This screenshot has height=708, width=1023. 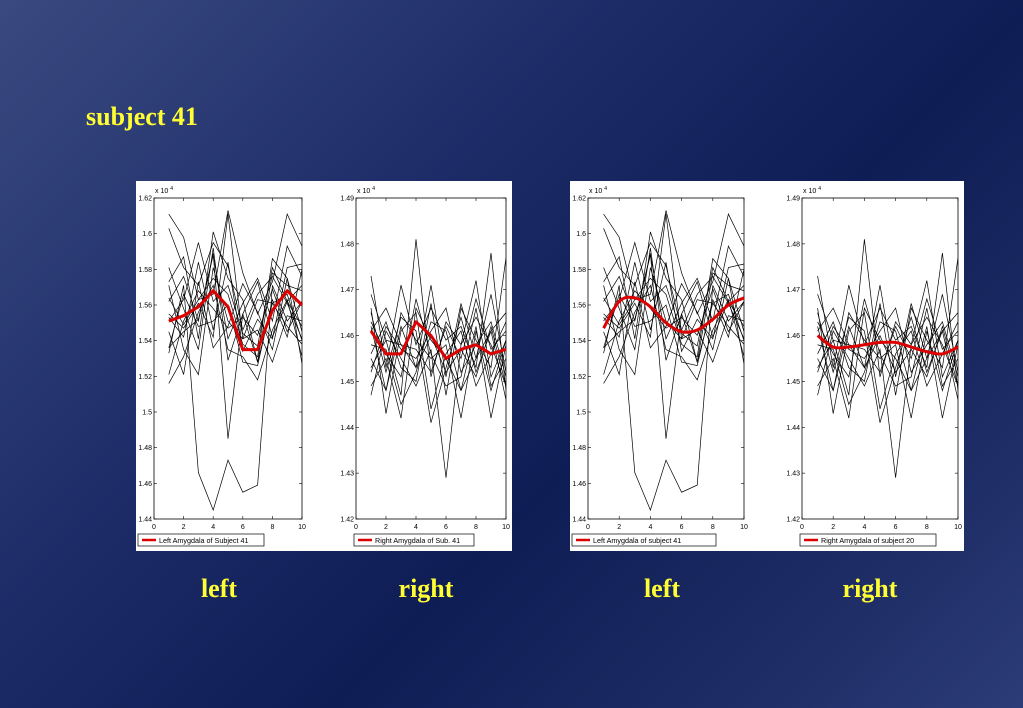 I want to click on y-tick-label: 1.6, so click(x=147, y=234).